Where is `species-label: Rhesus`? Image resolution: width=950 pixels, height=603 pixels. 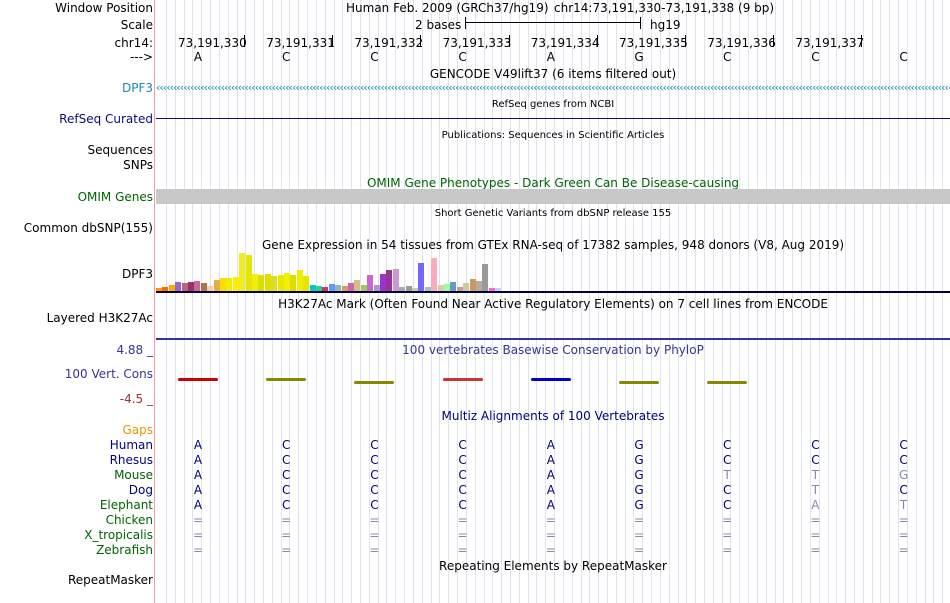 species-label: Rhesus is located at coordinates (131, 460).